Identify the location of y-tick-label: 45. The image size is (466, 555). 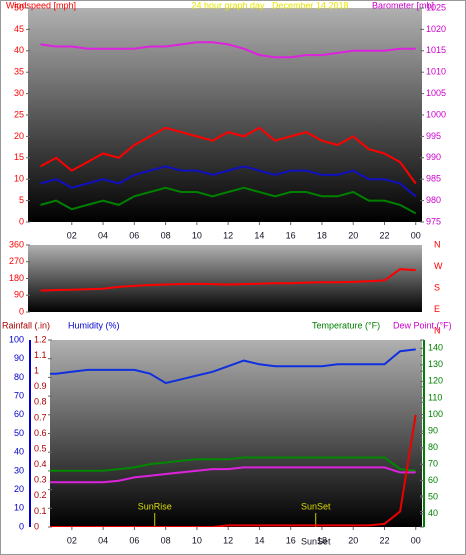
(19, 29).